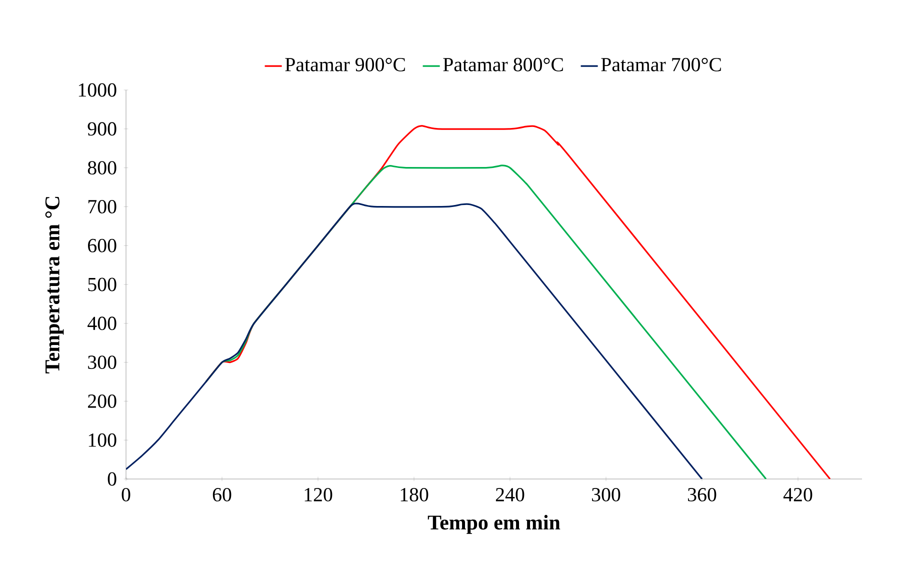  I want to click on y-tick-label: 300, so click(102, 363).